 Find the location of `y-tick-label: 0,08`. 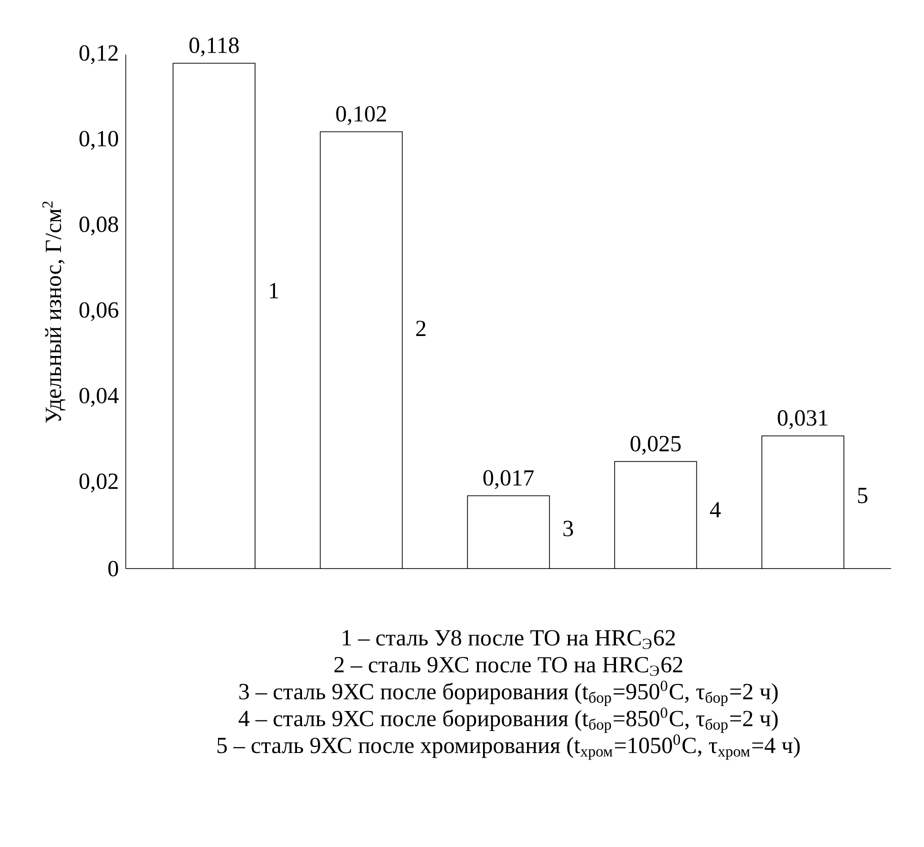

y-tick-label: 0,08 is located at coordinates (98, 226).